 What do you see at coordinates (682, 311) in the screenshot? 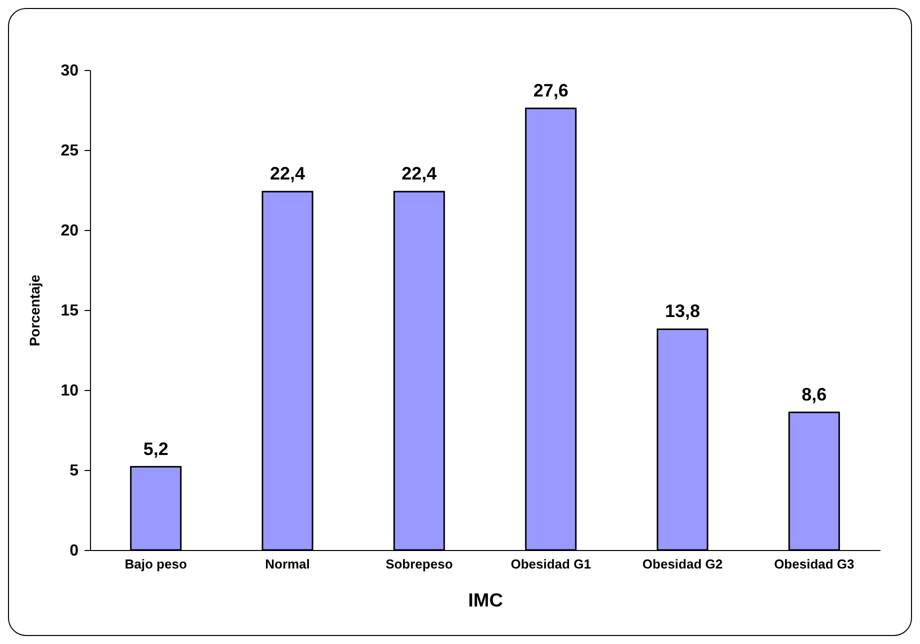
I see `data-label: 13,8` at bounding box center [682, 311].